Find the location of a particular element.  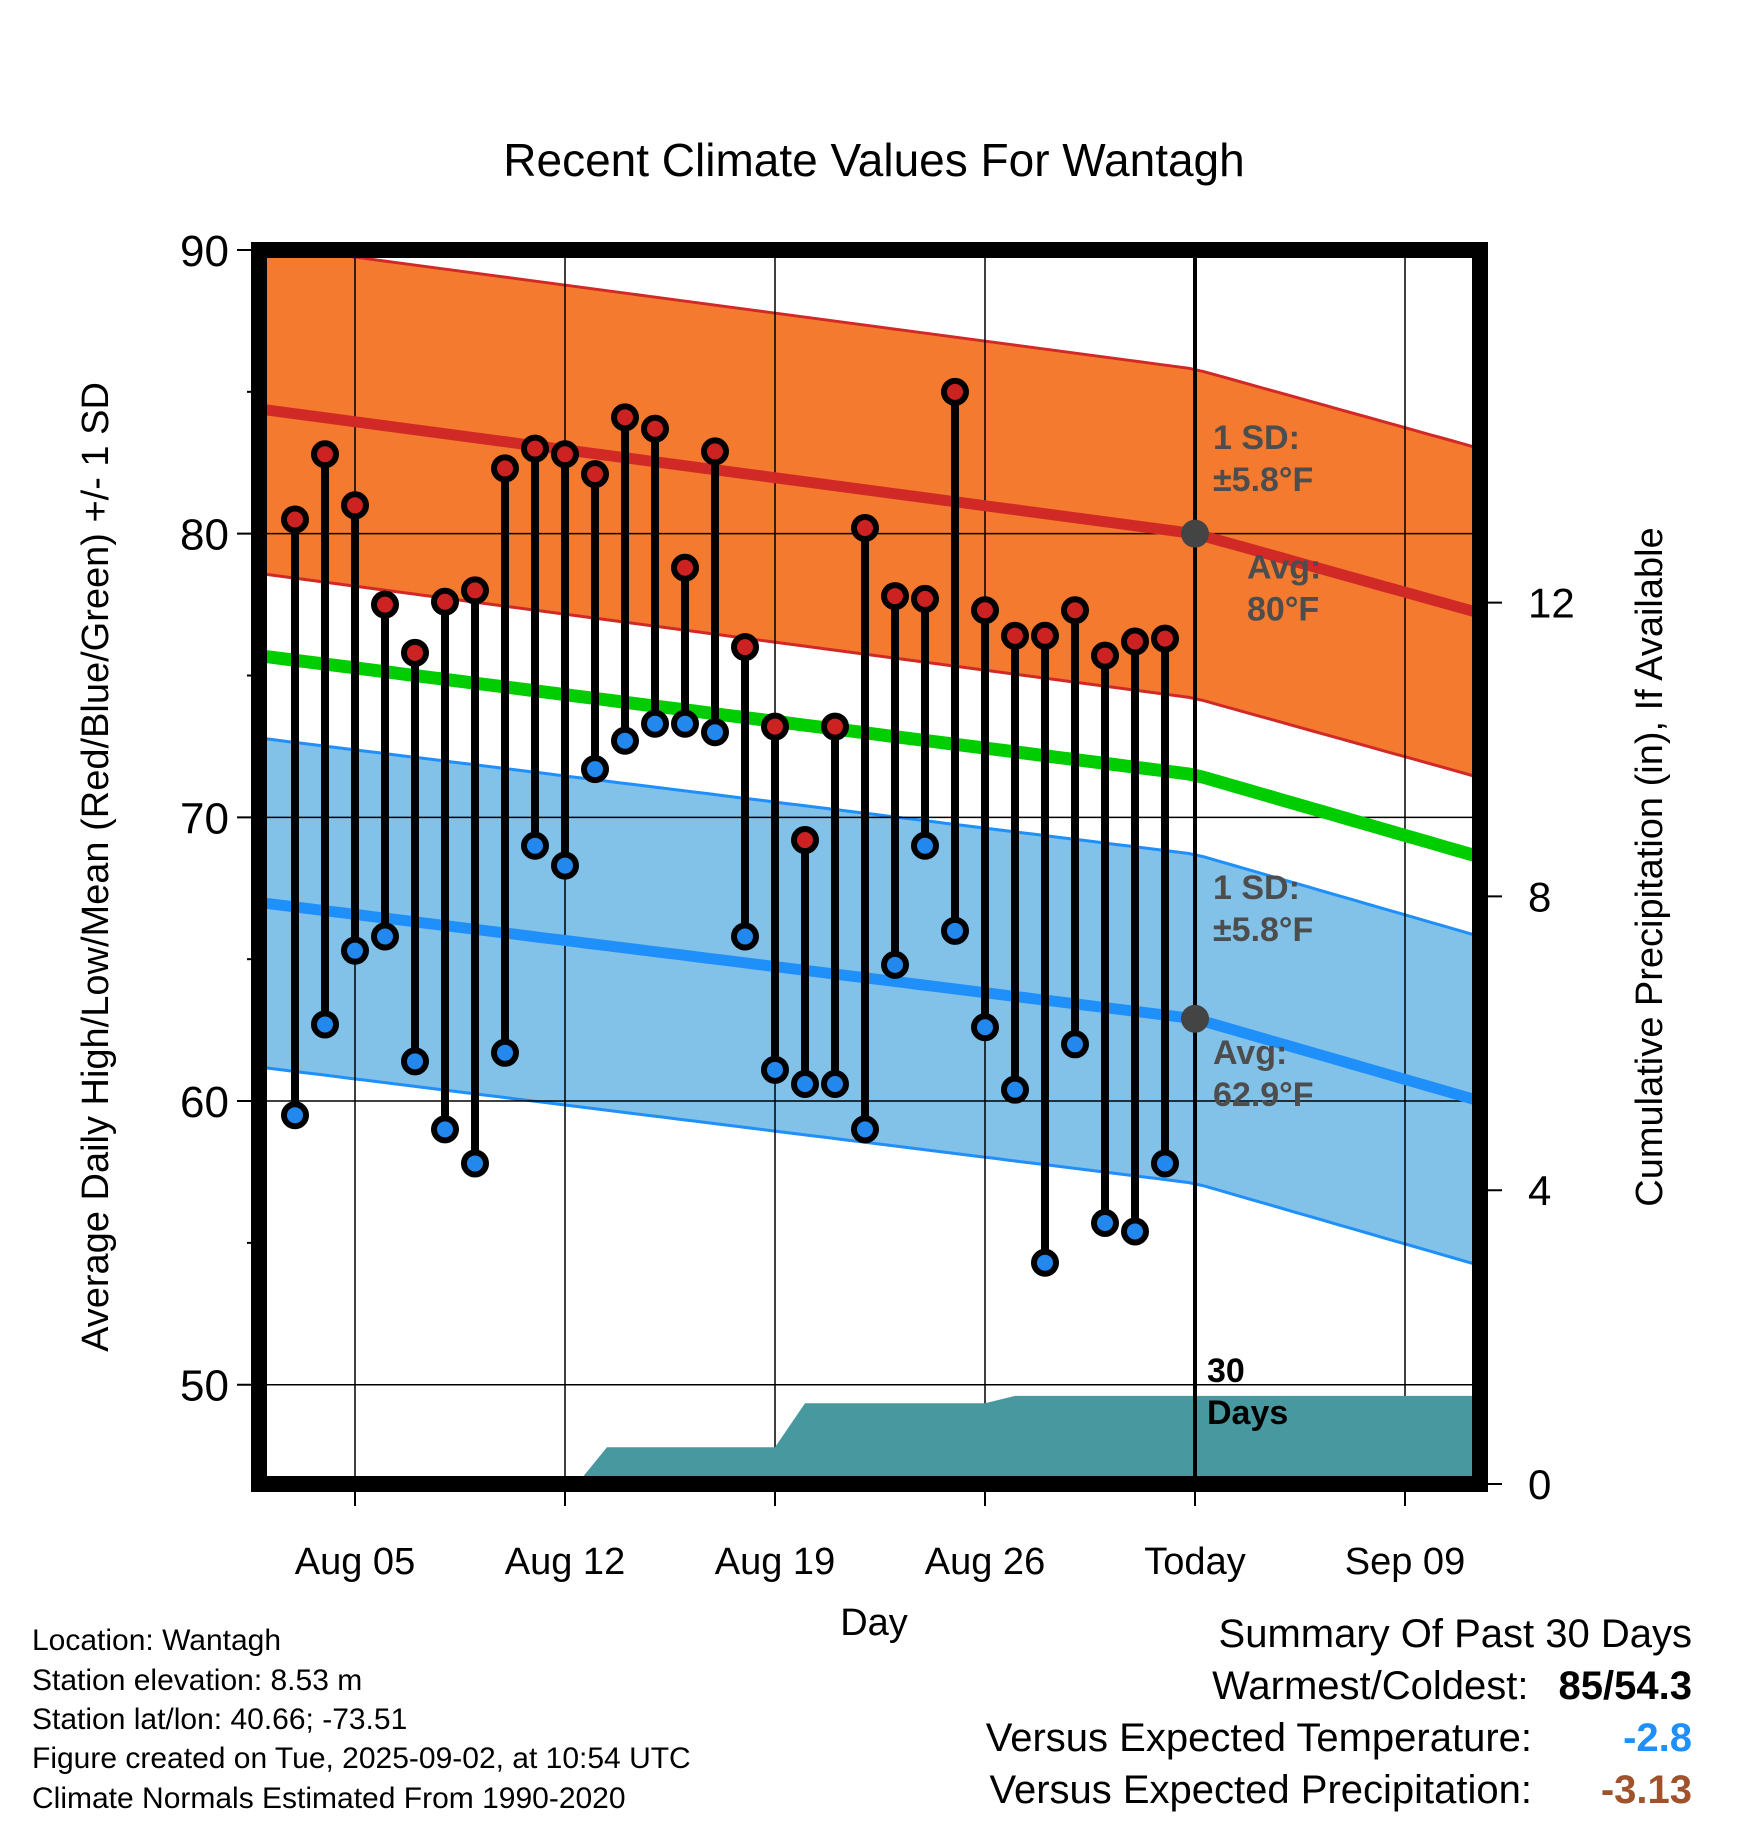

annotation-high-sd-line-0: 1 SD: is located at coordinates (1256, 438).